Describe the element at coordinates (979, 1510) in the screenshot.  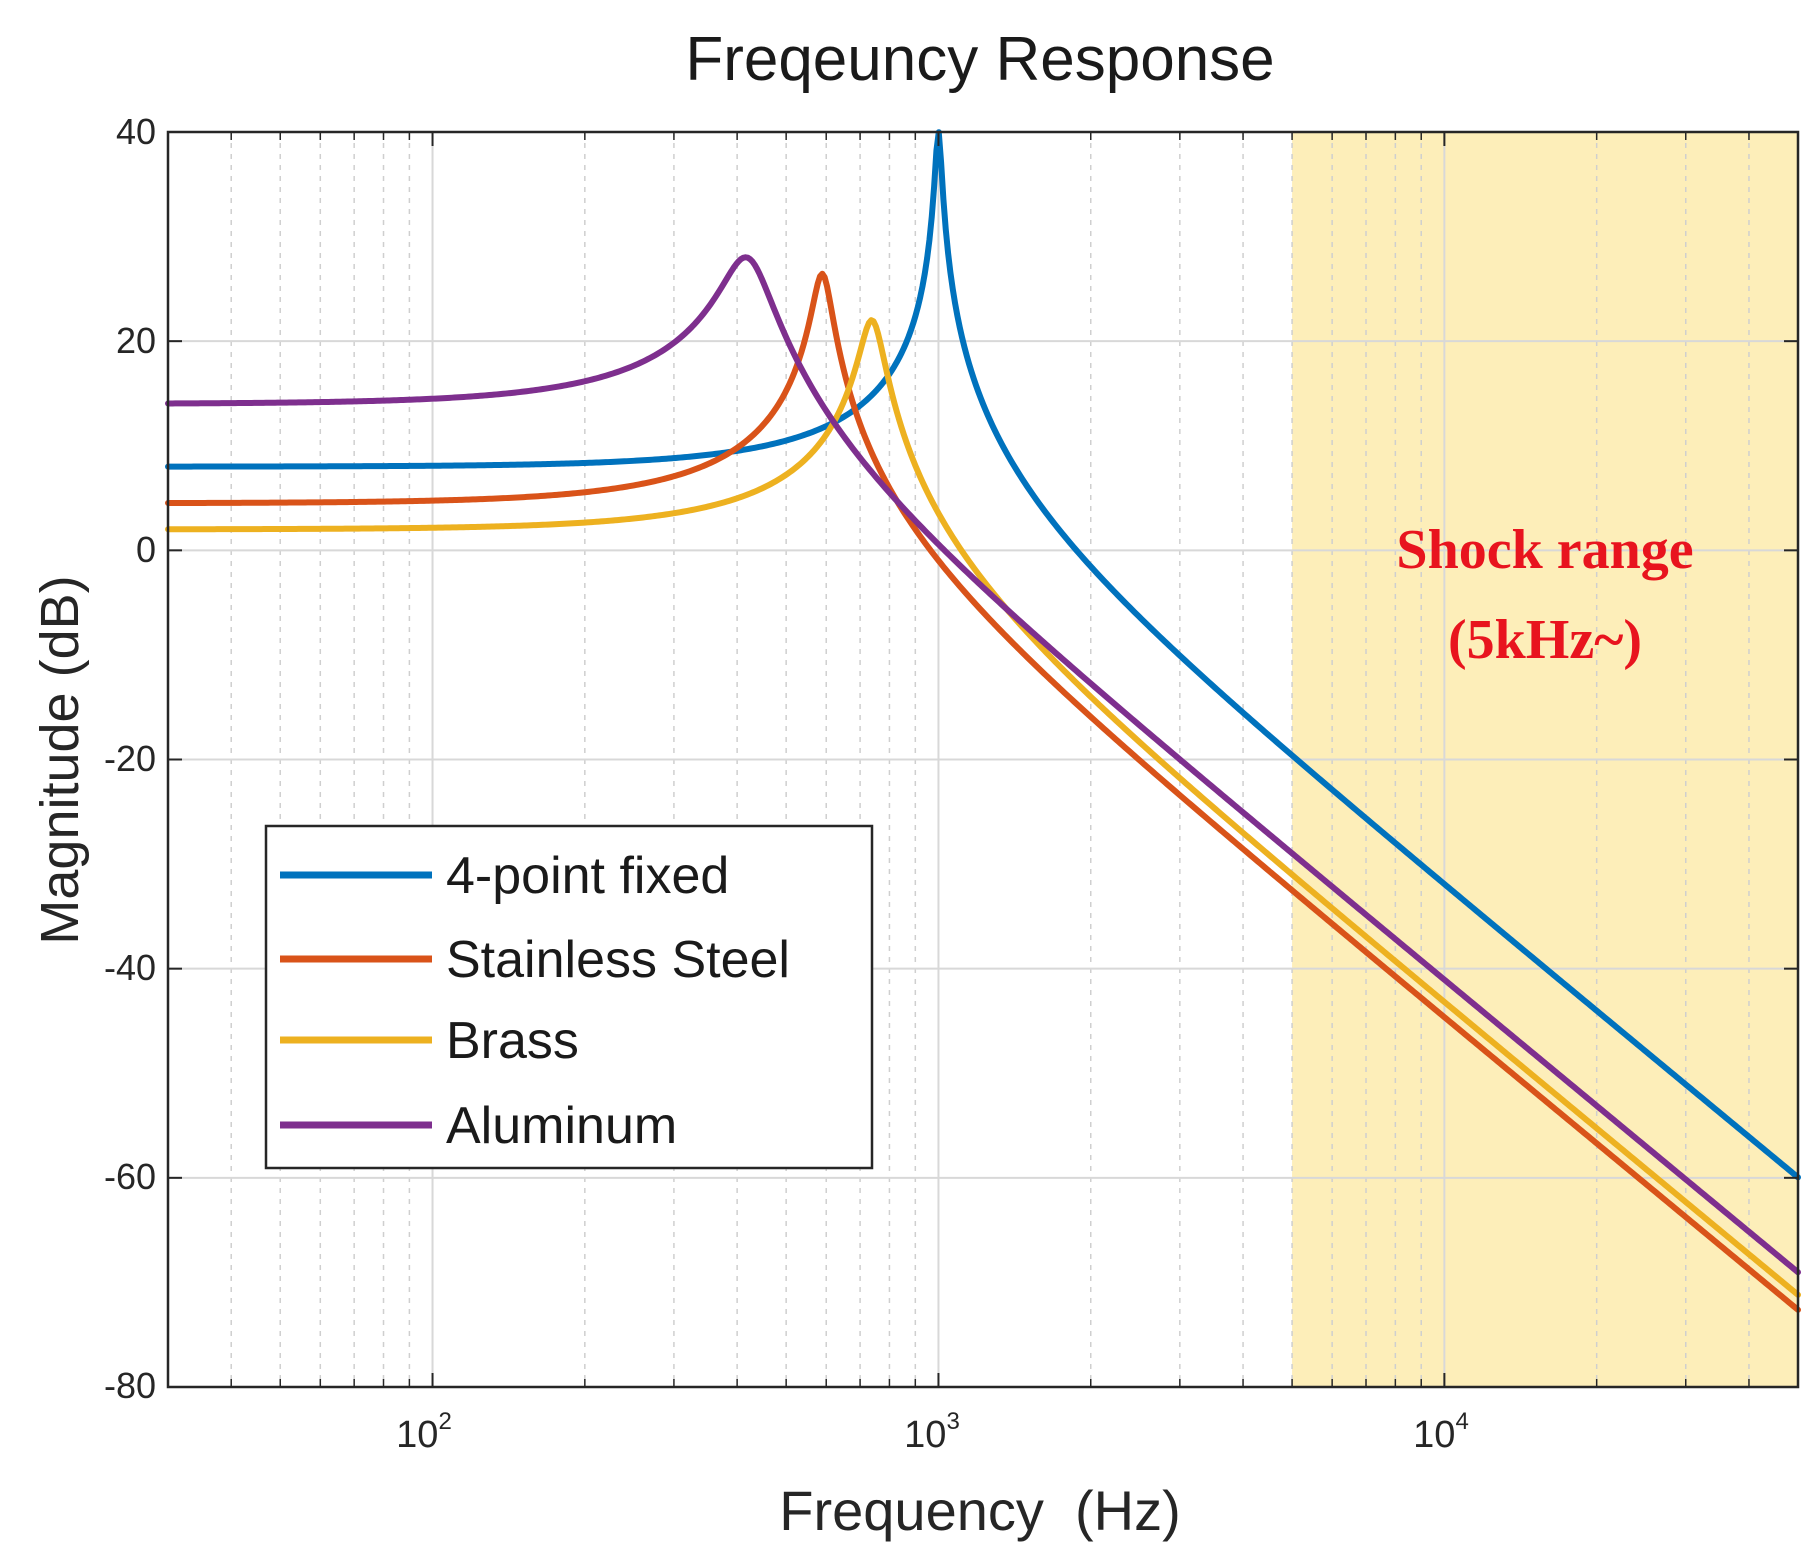
I see `x-axis-label: Frequency (Hz)` at that location.